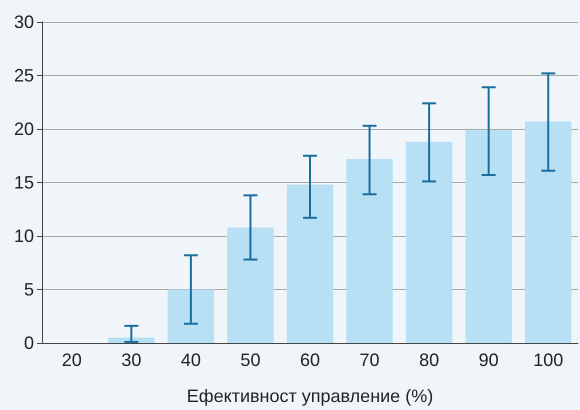  I want to click on x-tick-label: 50, so click(250, 360).